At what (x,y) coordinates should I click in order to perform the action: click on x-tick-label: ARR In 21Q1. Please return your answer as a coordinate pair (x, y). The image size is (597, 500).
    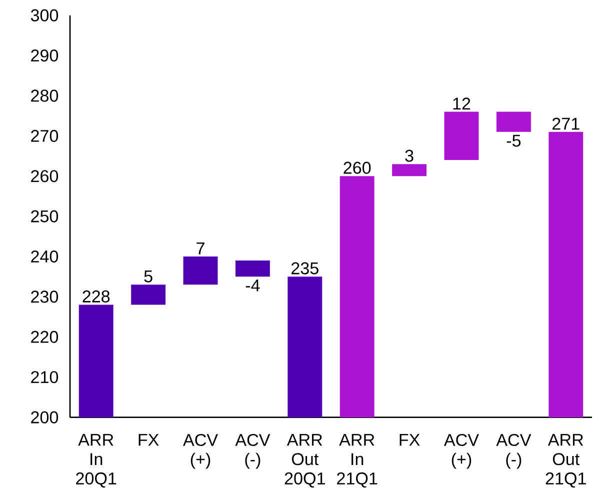
    Looking at the image, I should click on (357, 461).